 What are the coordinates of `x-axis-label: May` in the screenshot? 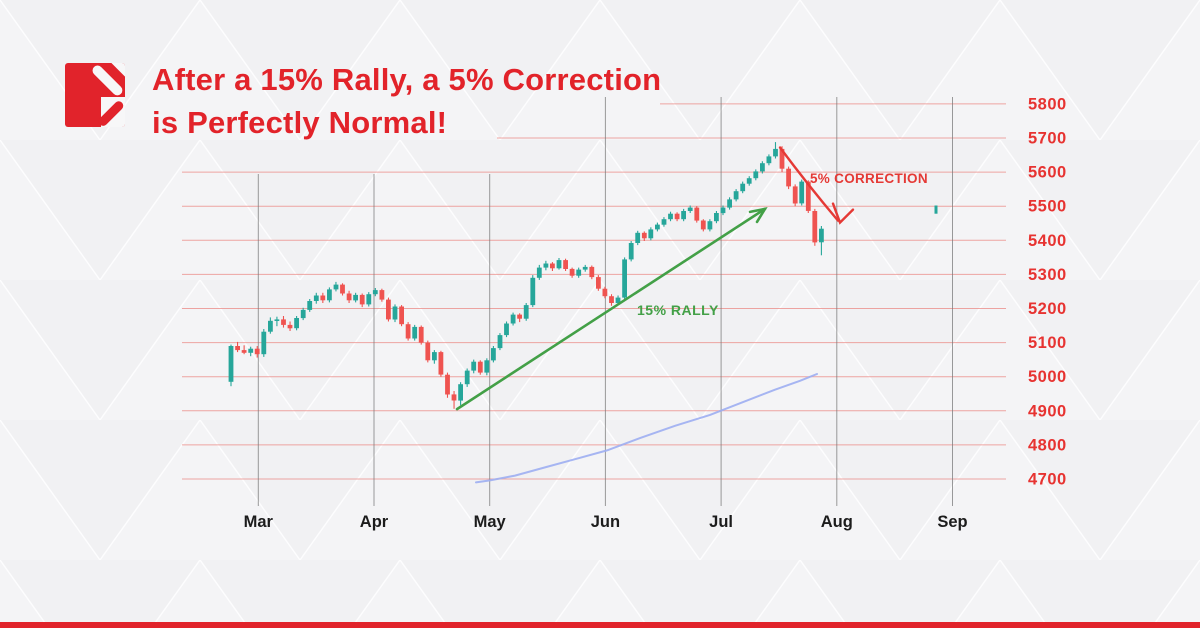 It's located at (490, 522).